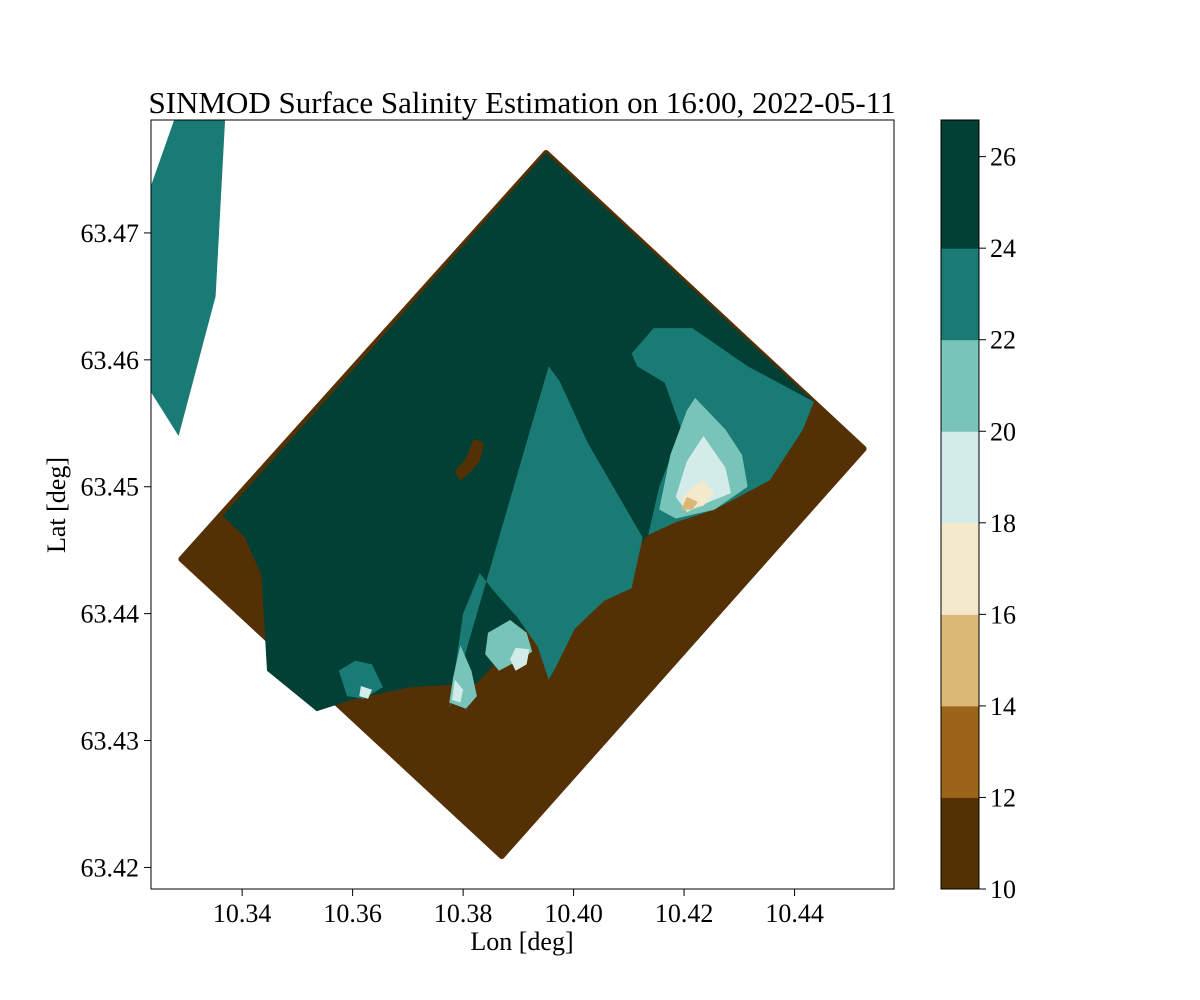 Image resolution: width=1200 pixels, height=1000 pixels. Describe the element at coordinates (1003, 797) in the screenshot. I see `colorbar-tick-label: 12` at that location.